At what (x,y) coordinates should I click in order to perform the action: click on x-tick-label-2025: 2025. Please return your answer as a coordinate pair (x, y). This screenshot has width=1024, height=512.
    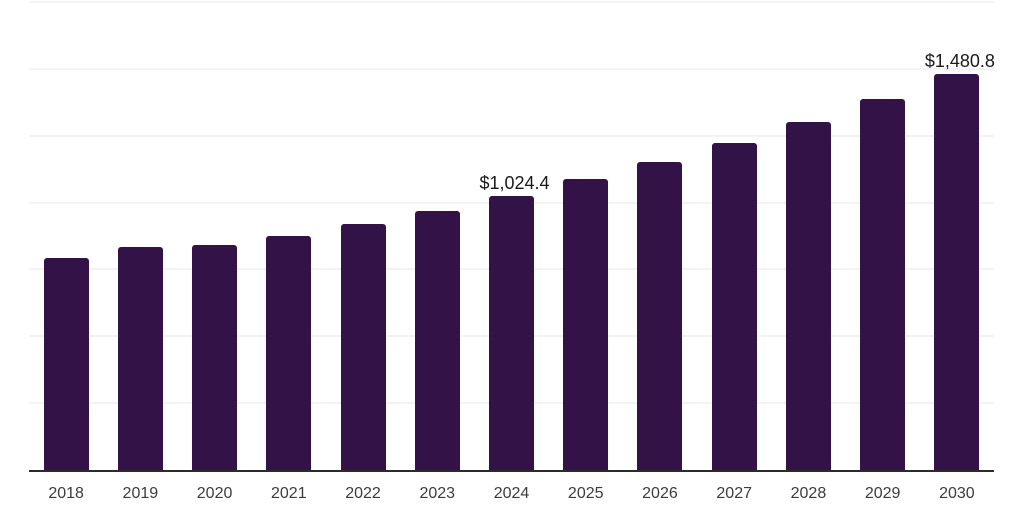
    Looking at the image, I should click on (585, 493).